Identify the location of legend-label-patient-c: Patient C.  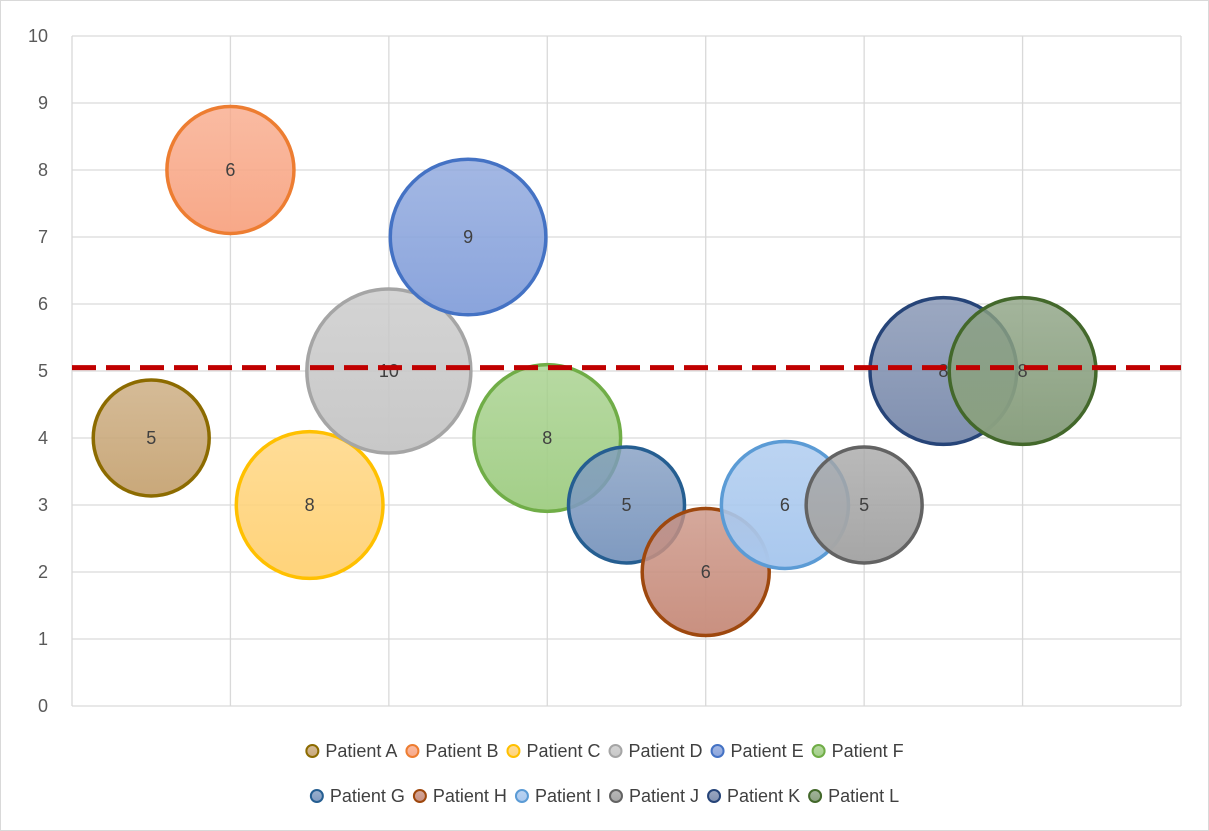
(563, 751).